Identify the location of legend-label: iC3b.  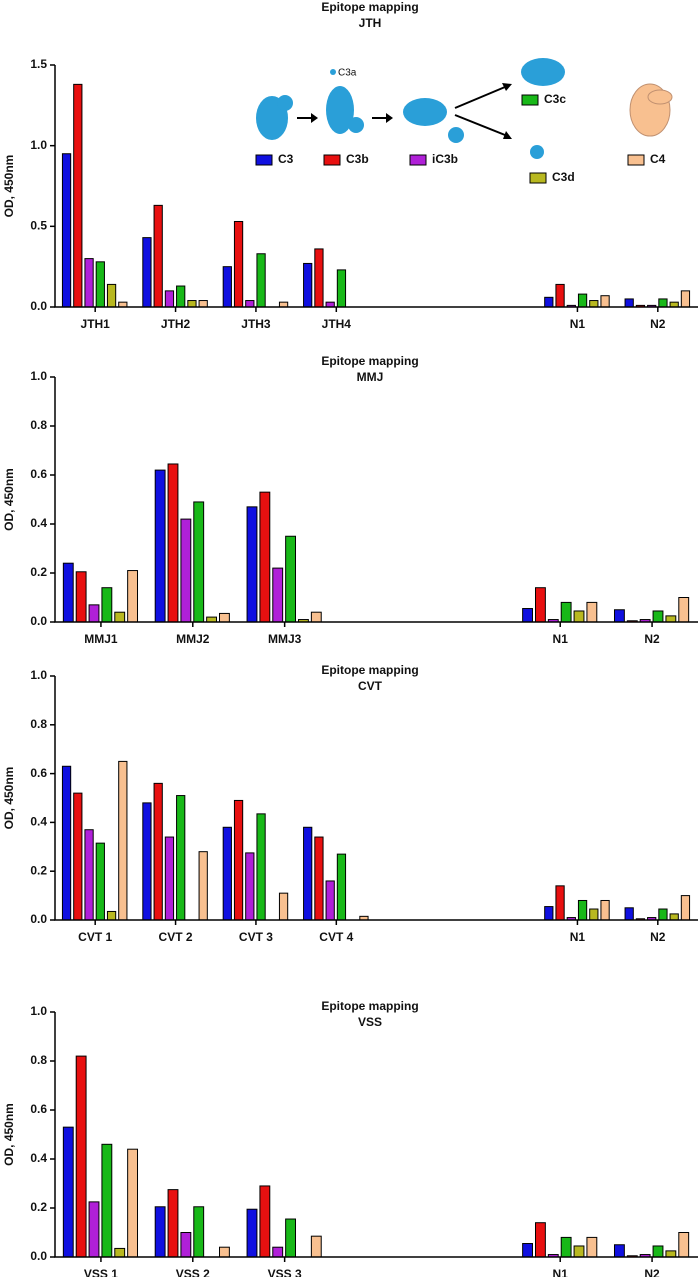
(445, 159).